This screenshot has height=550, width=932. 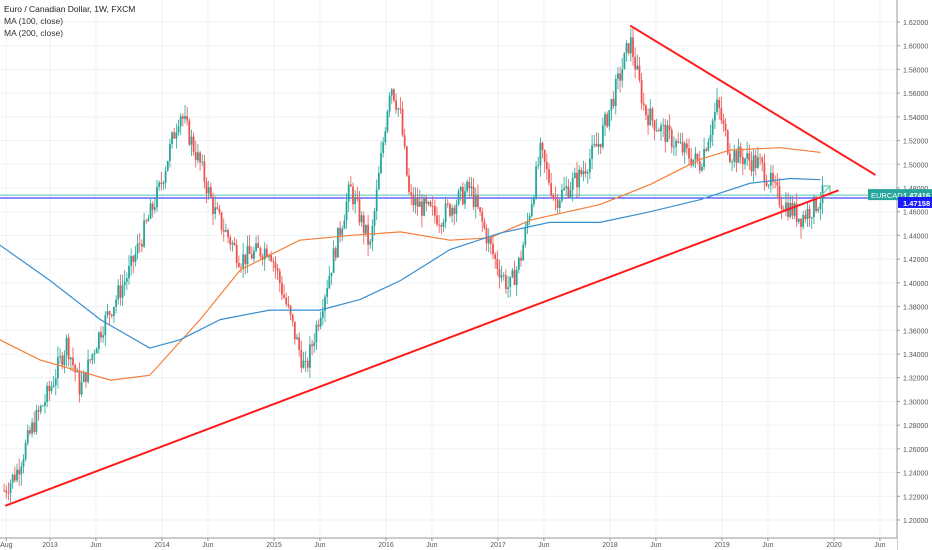 What do you see at coordinates (752, 100) in the screenshot?
I see `trendline-resistance` at bounding box center [752, 100].